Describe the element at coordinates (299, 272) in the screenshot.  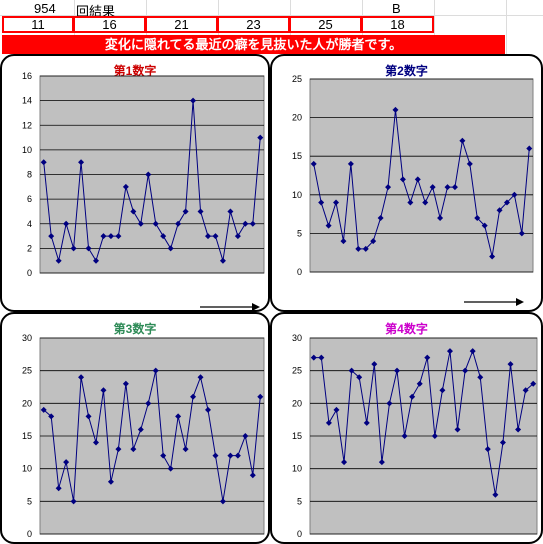
I see `y-tick-label: 0` at that location.